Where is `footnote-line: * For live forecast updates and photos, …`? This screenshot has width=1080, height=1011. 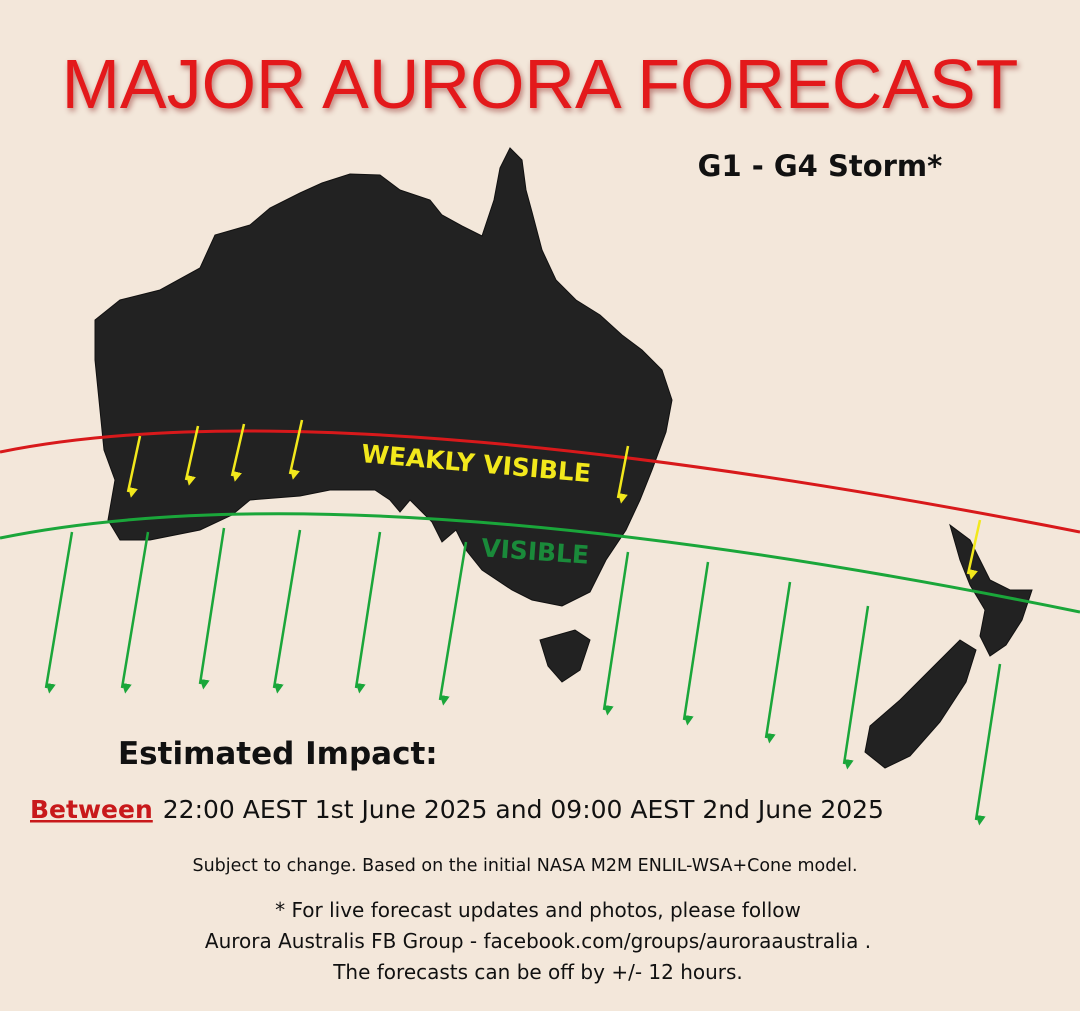
footnote-line: * For live forecast updates and photos, … is located at coordinates (538, 910).